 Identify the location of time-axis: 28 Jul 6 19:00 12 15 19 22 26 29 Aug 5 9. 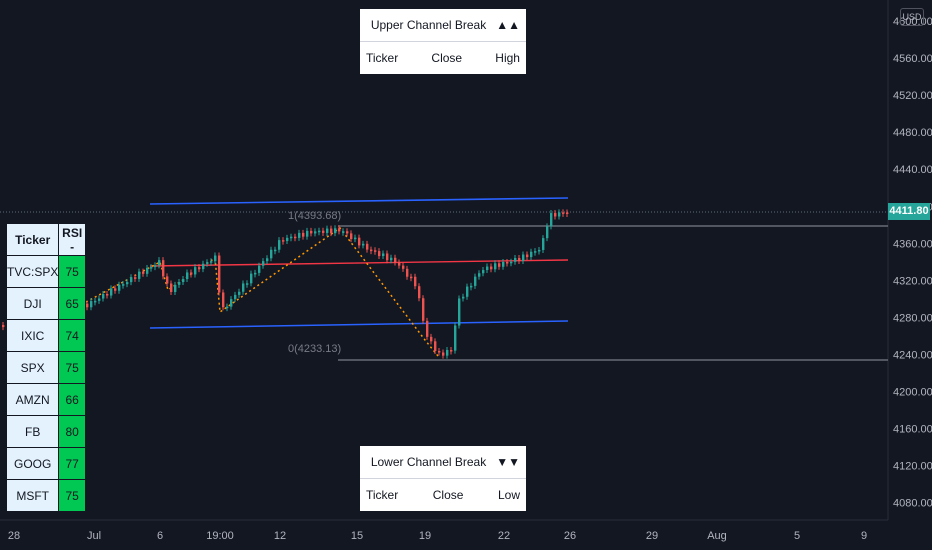
(437, 536).